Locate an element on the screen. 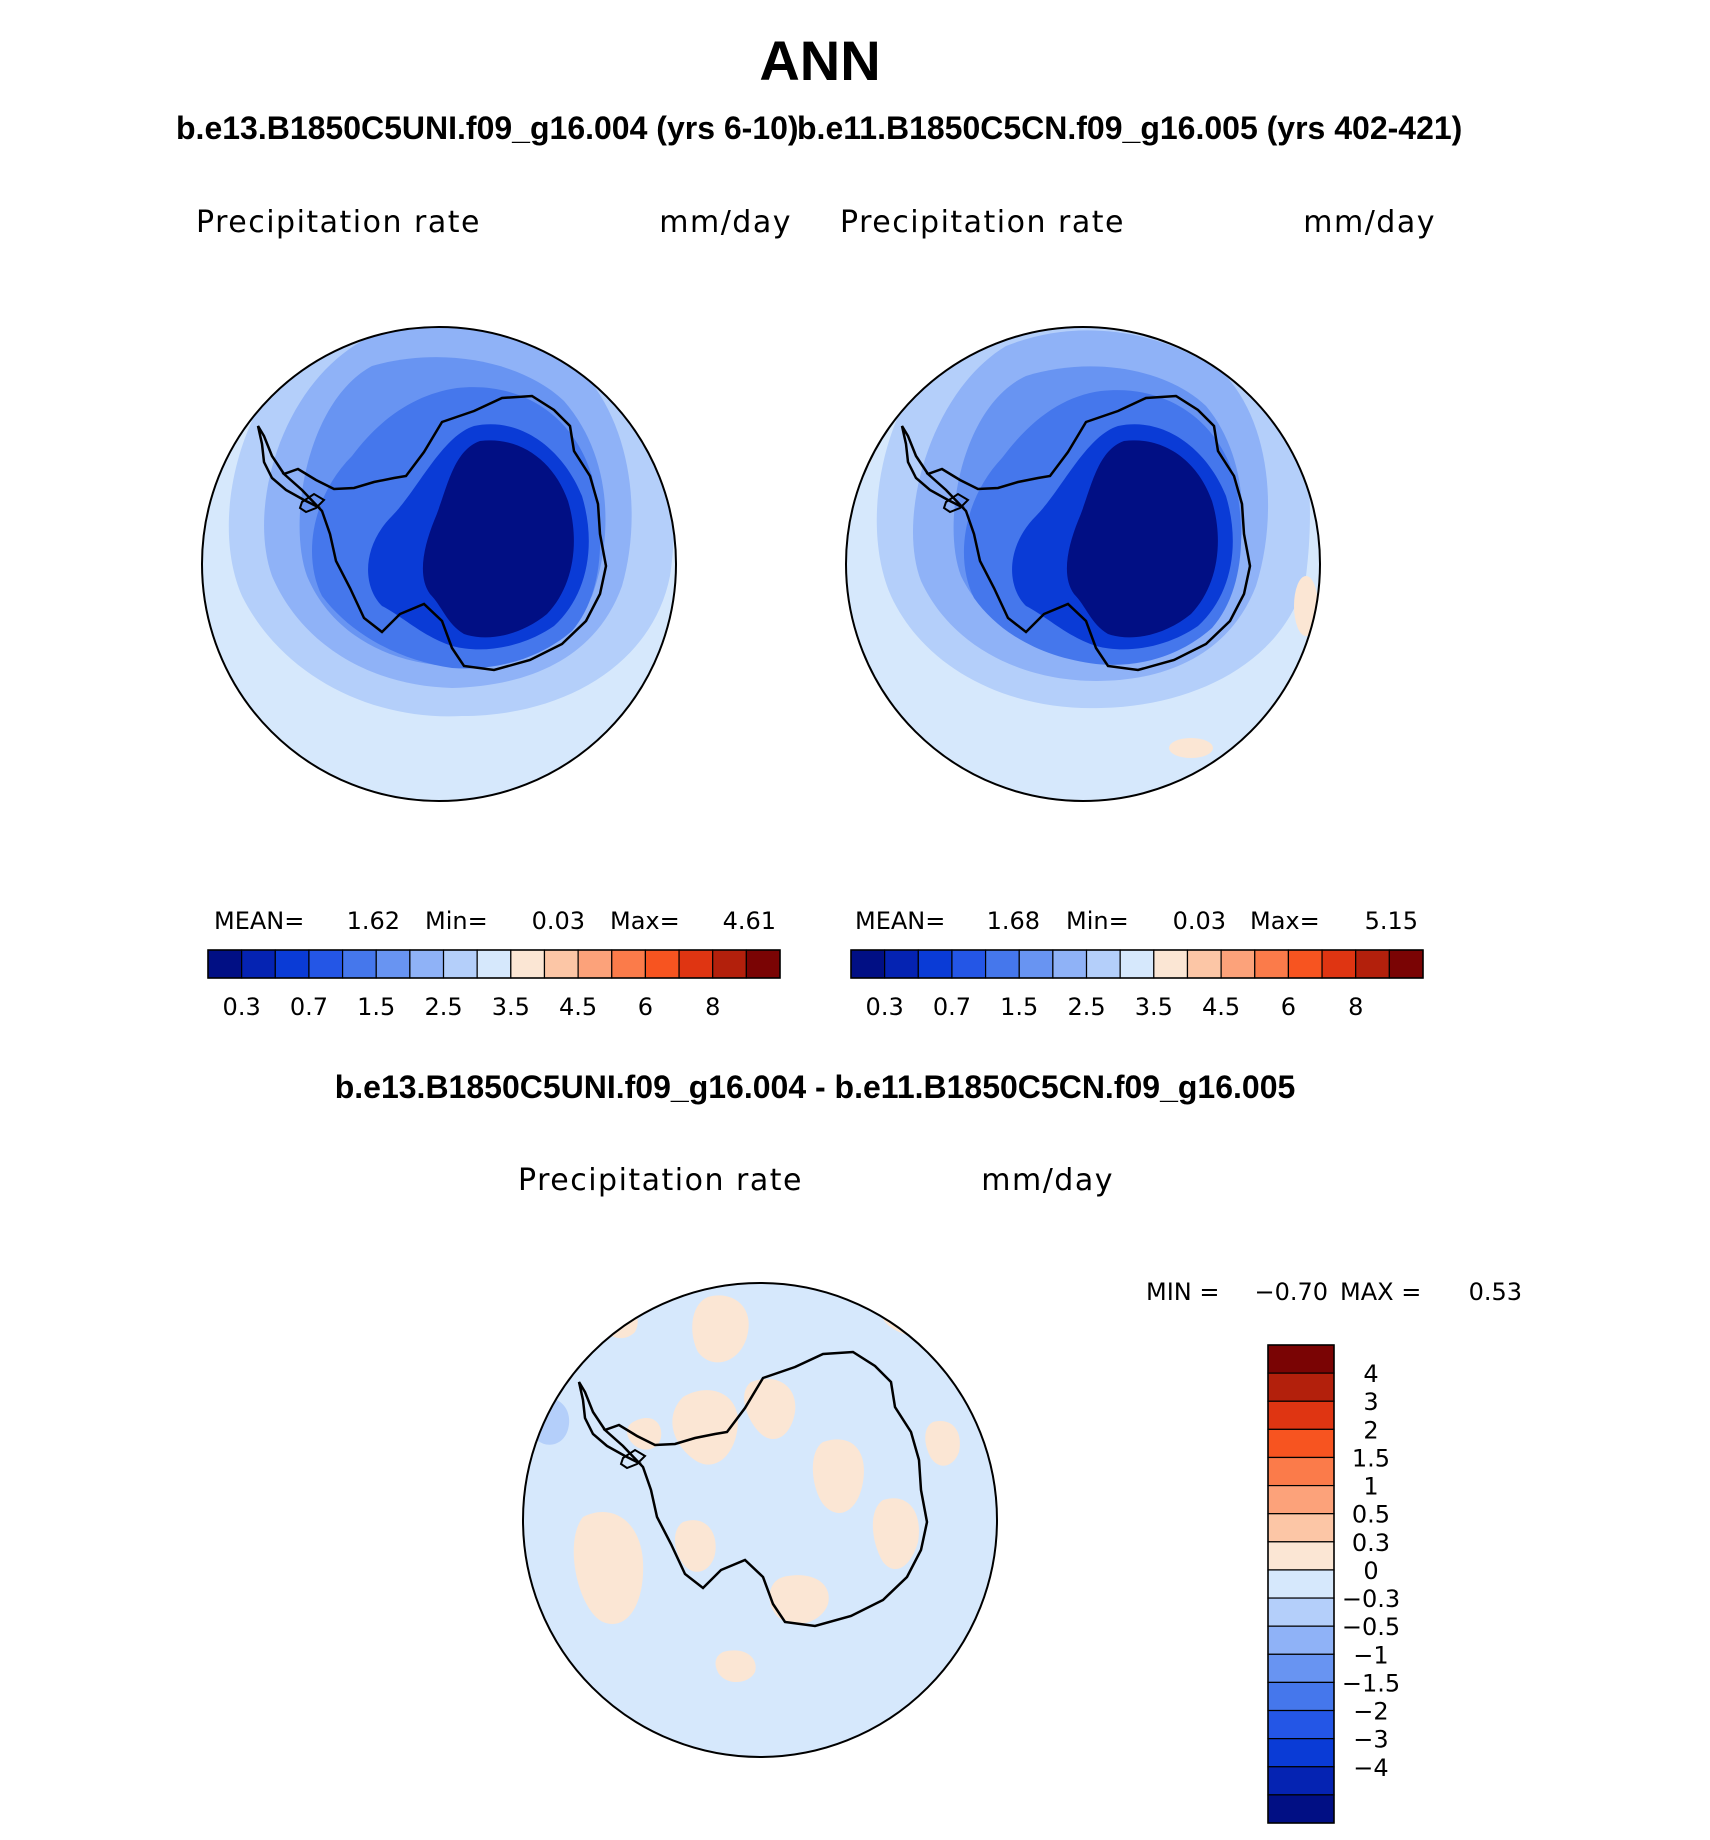 This screenshot has height=1840, width=1710. diff-max-label: MAX = is located at coordinates (1380, 1292).